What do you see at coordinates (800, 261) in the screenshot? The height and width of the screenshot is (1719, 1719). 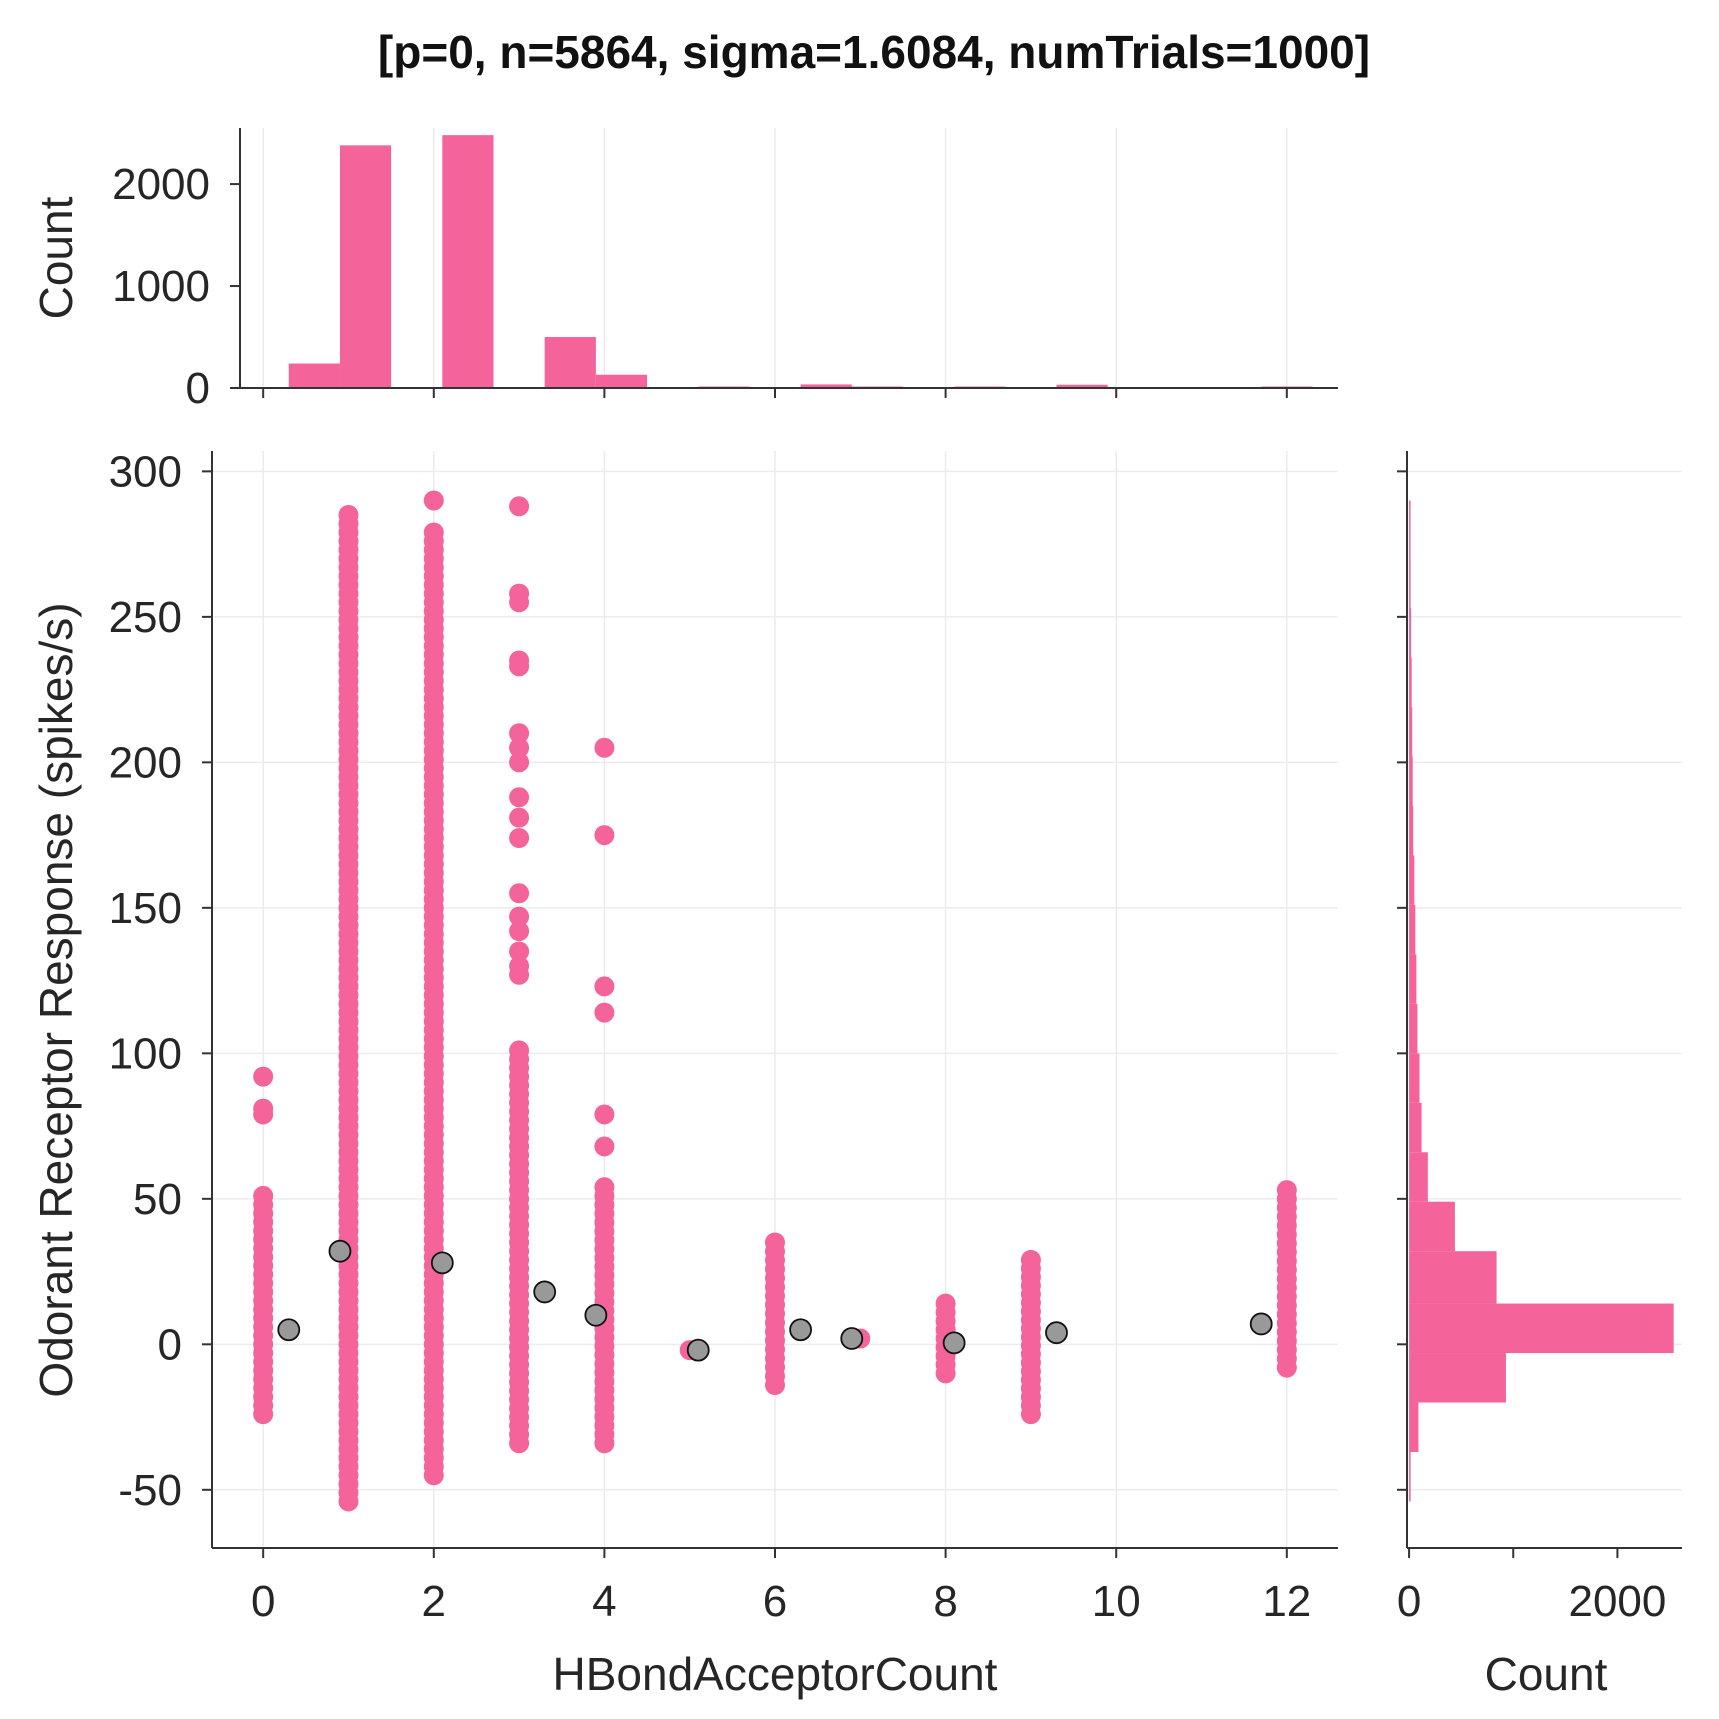 I see `top-hist-bars` at bounding box center [800, 261].